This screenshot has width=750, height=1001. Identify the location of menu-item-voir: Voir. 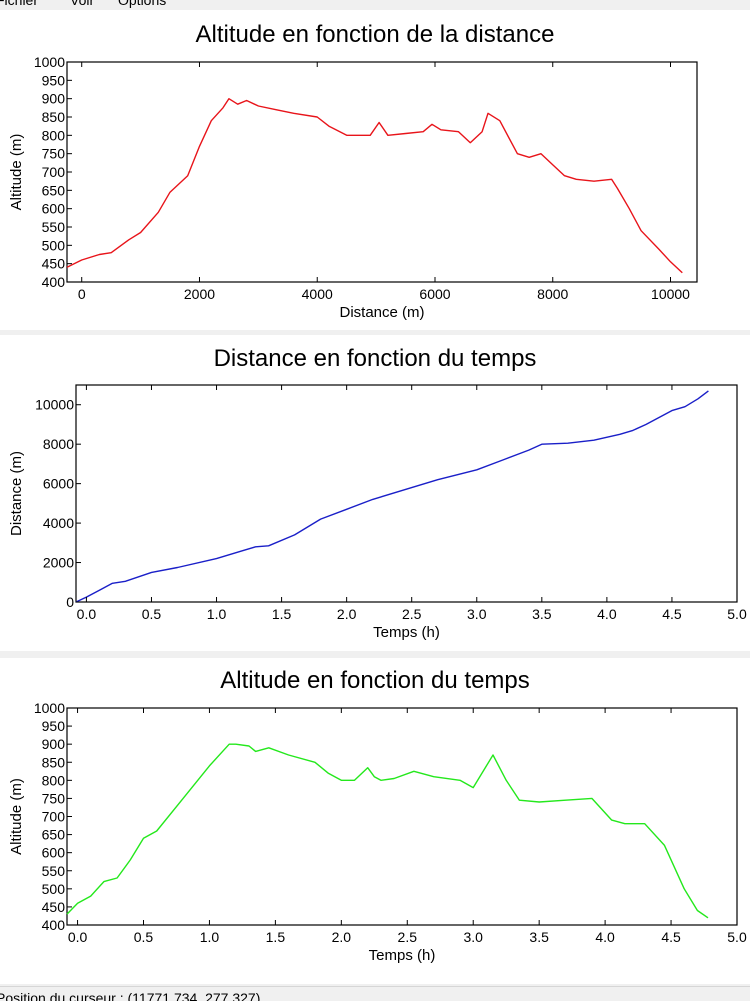
(82, 4).